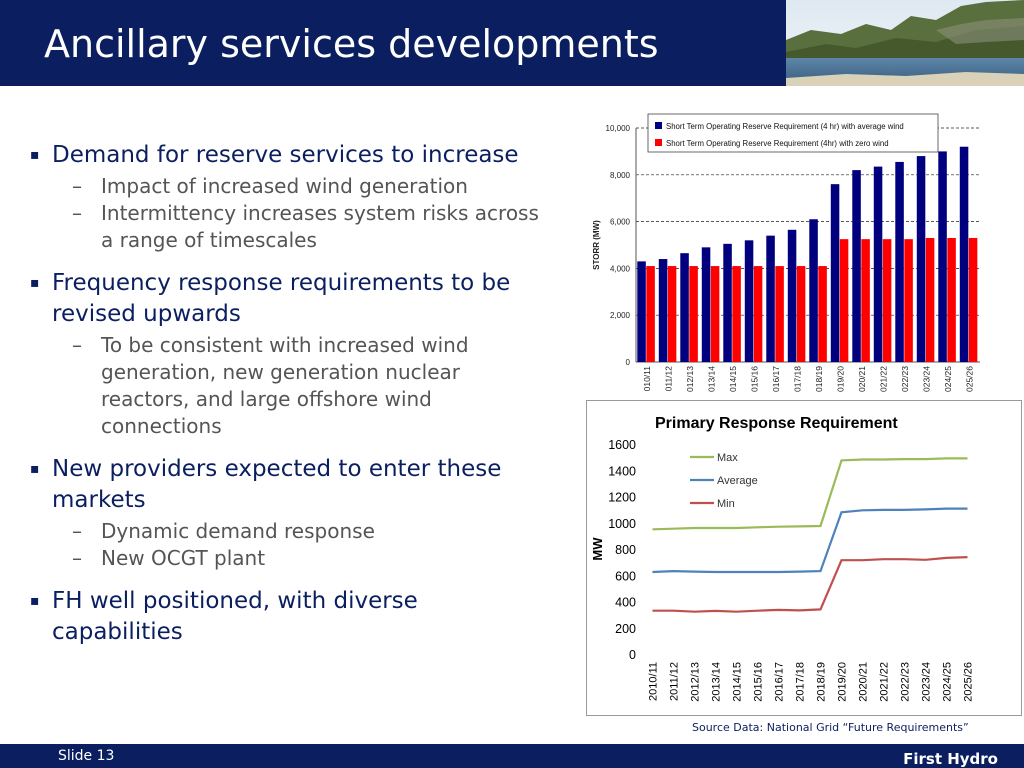  I want to click on x-tick-label: 2023/24, so click(927, 682).